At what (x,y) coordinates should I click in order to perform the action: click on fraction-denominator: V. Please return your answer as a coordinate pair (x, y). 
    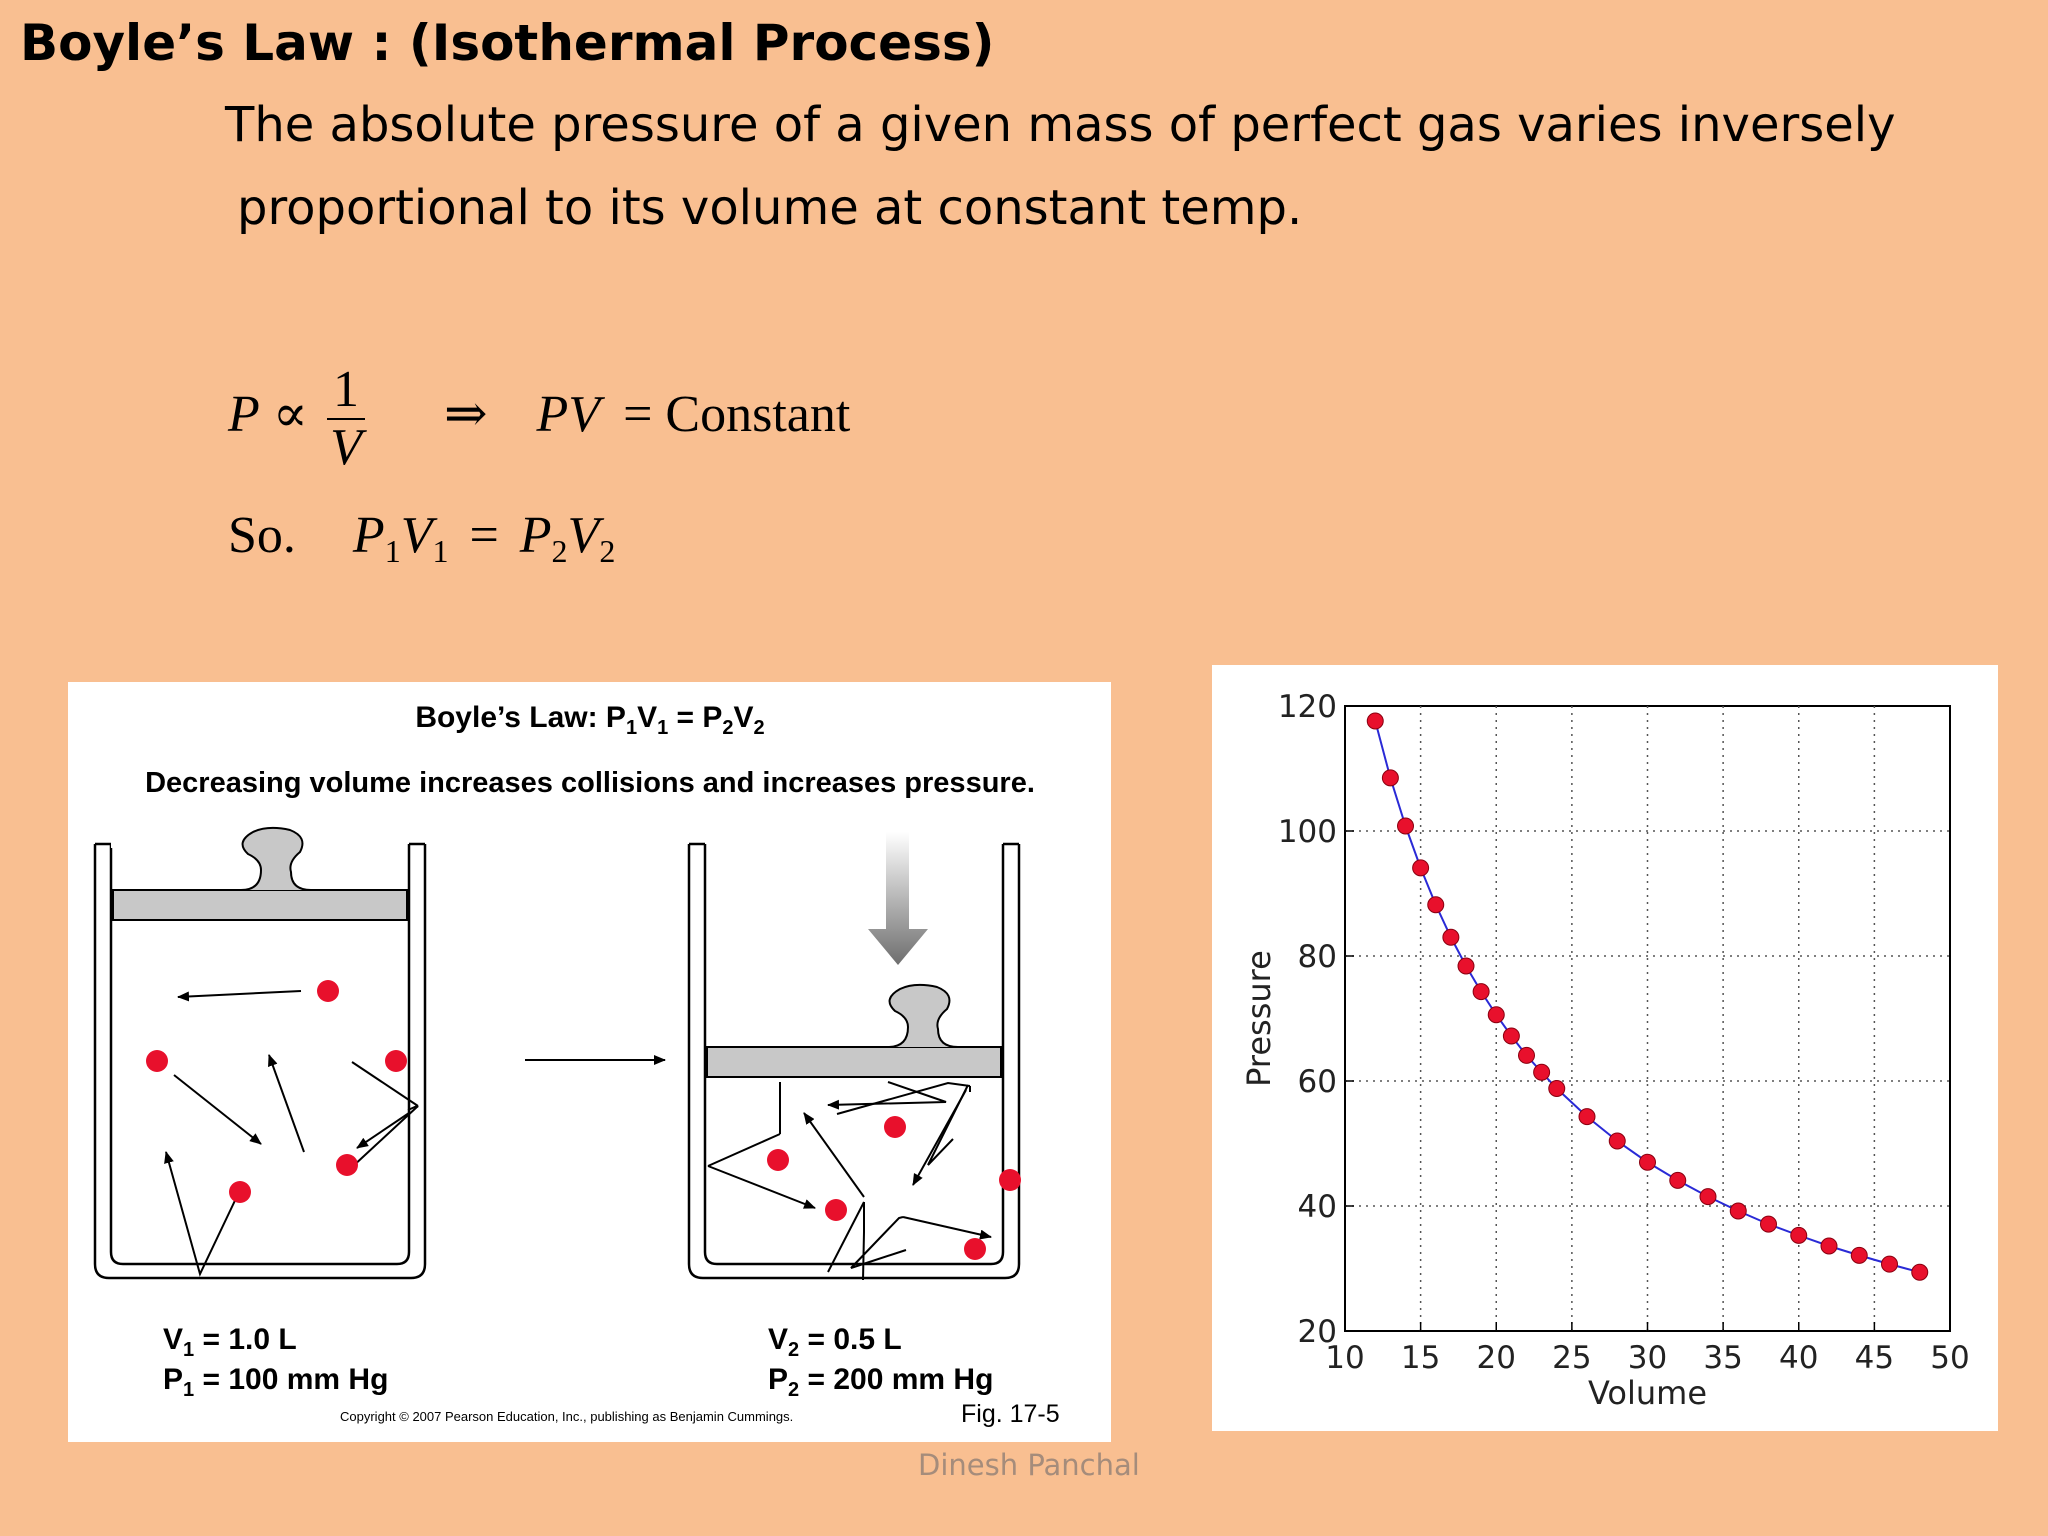
    Looking at the image, I should click on (346, 447).